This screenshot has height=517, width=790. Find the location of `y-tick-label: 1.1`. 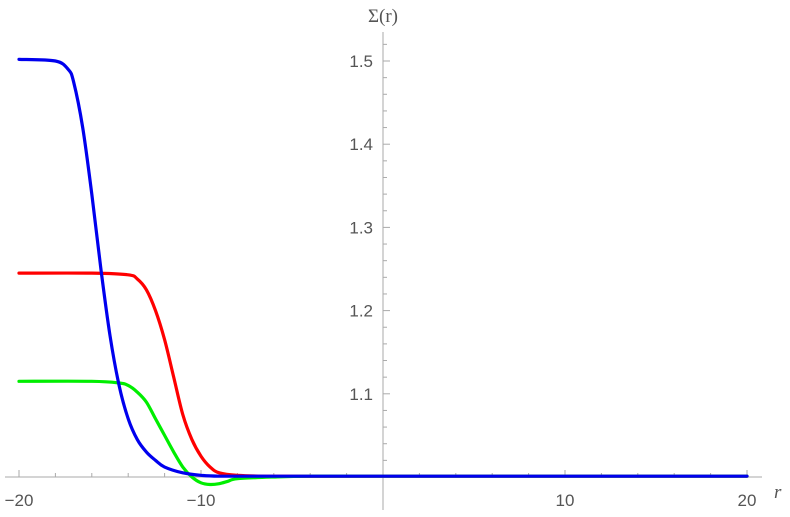

y-tick-label: 1.1 is located at coordinates (361, 394).